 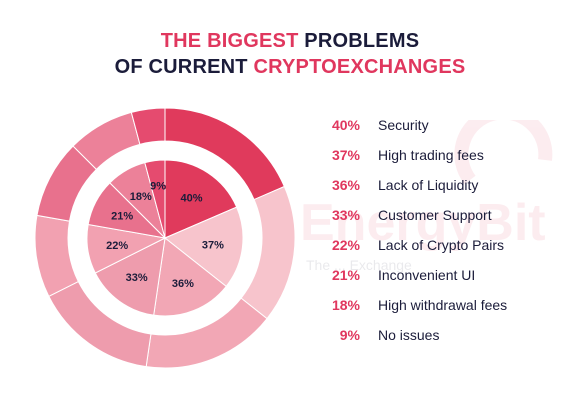 I want to click on legend-label: Lack of Crypto Pairs, so click(x=441, y=245).